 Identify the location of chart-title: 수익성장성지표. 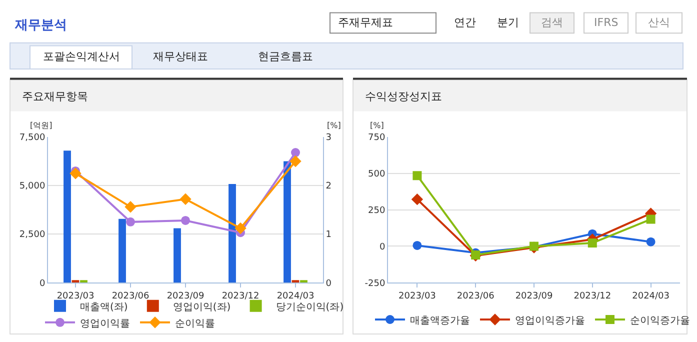
(403, 96).